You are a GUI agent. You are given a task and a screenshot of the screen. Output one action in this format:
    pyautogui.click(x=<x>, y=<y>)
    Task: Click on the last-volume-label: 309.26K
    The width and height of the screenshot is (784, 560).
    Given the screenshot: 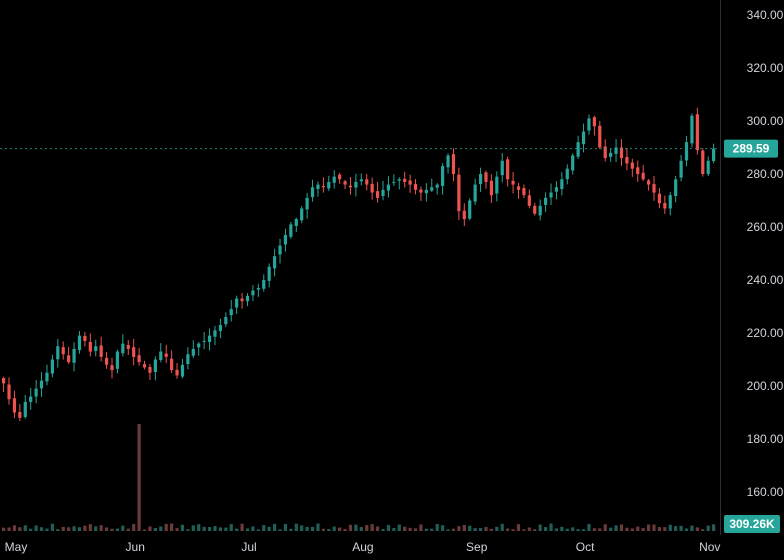 What is the action you would take?
    pyautogui.click(x=752, y=524)
    